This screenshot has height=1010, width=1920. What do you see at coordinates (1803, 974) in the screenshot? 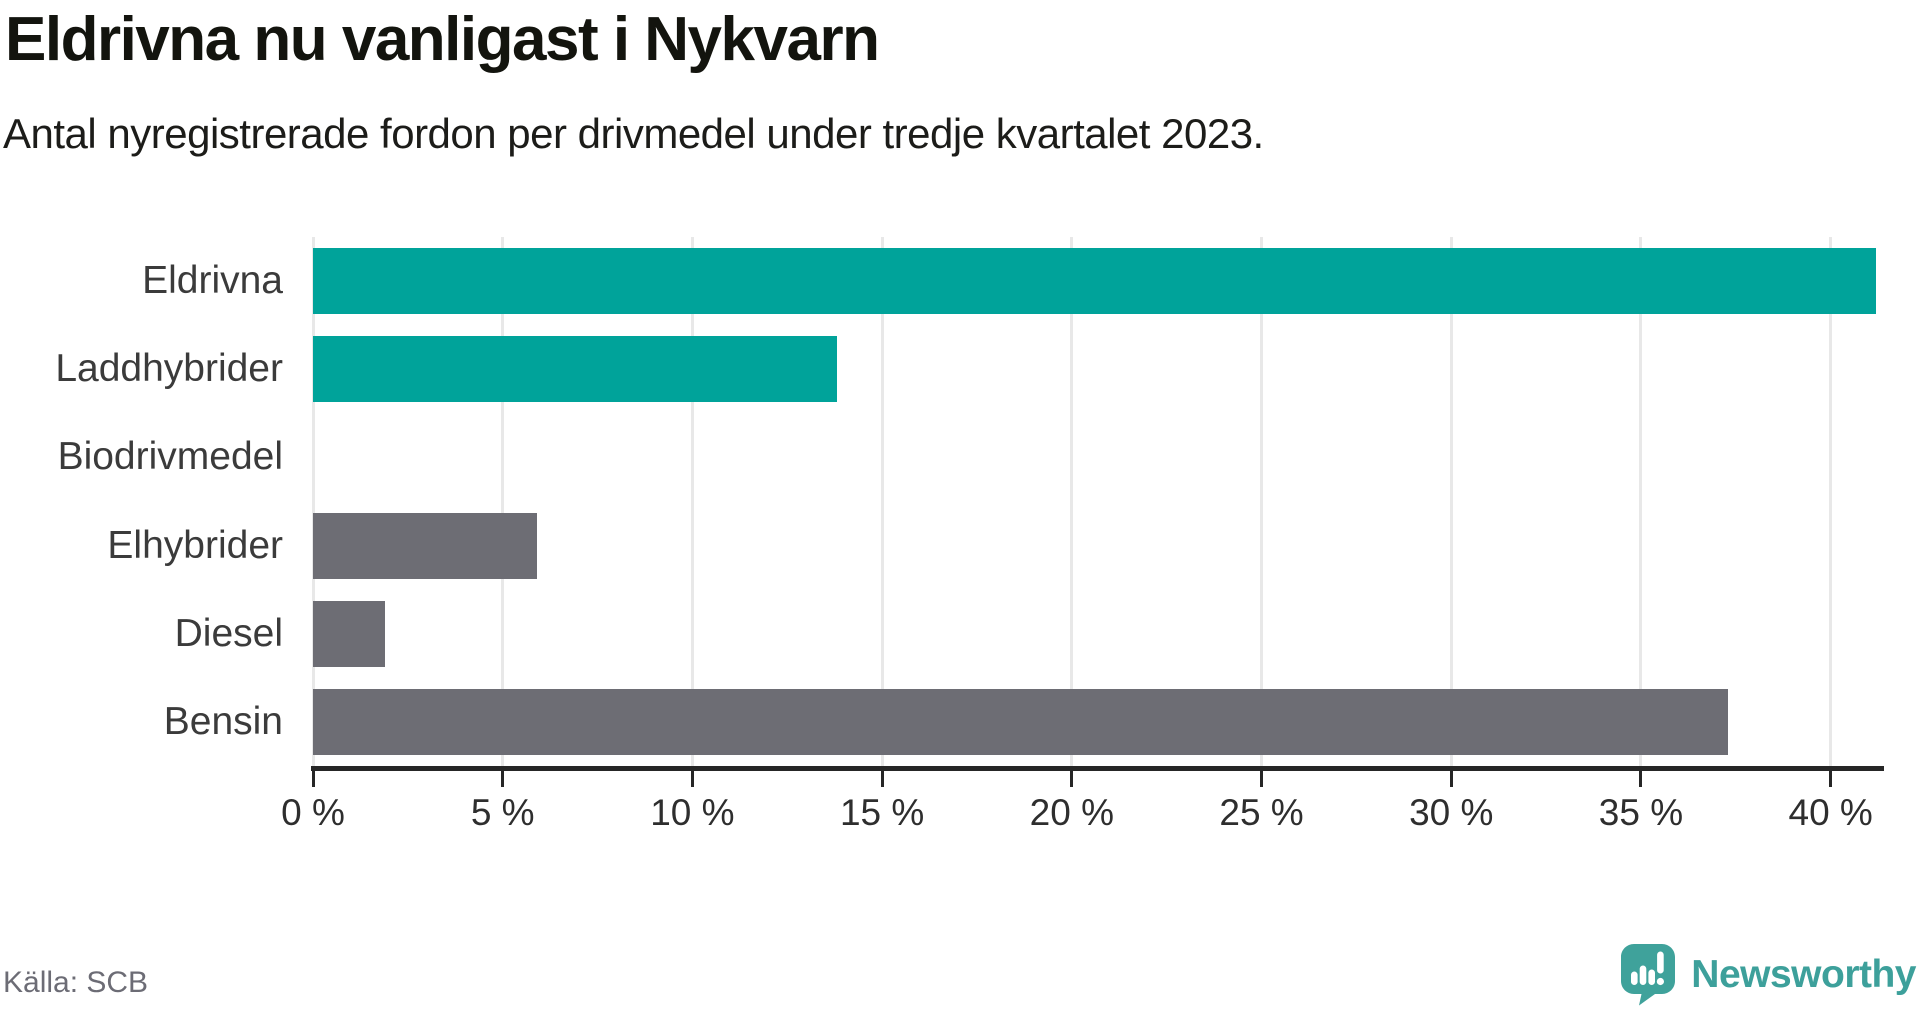
I see `newsworthy-logo-text: Newsworthy` at bounding box center [1803, 974].